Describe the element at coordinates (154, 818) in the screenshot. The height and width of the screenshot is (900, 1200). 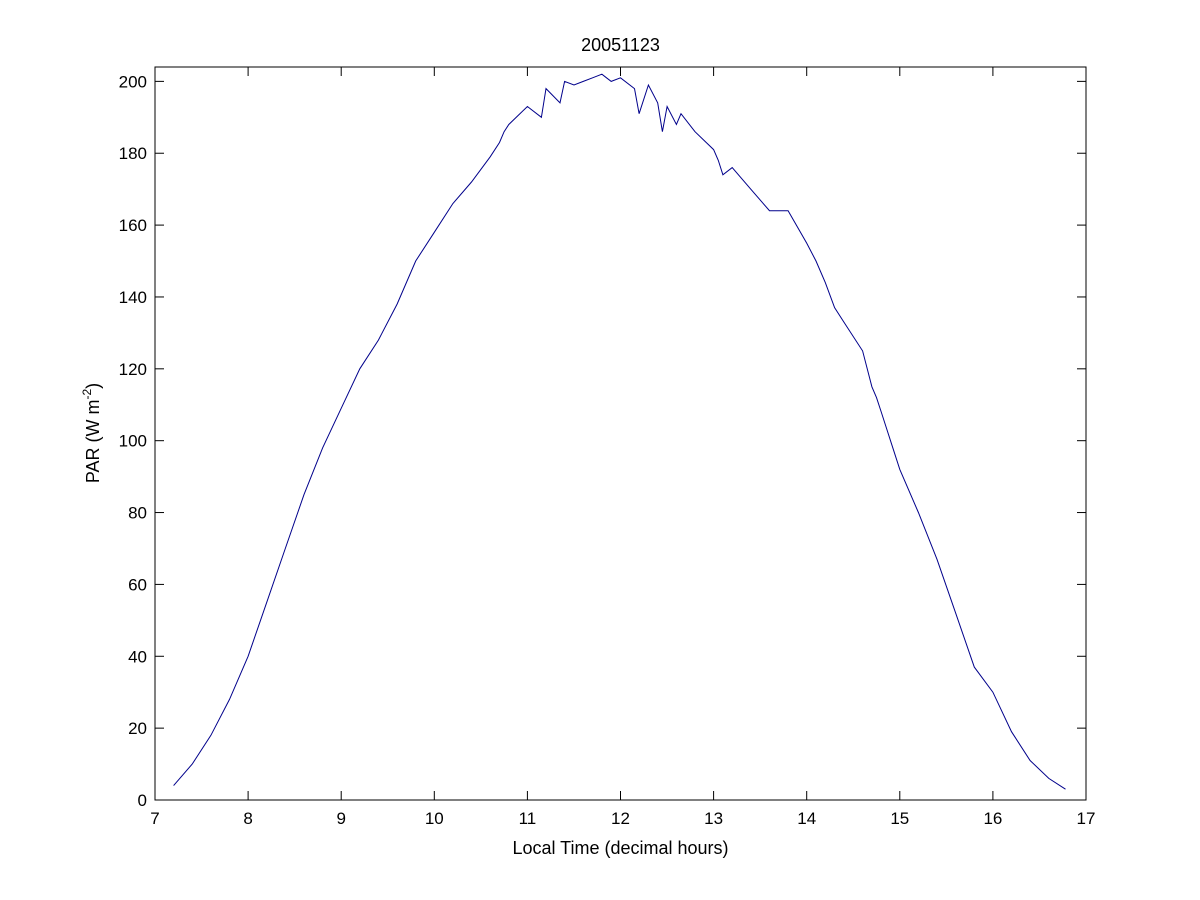
I see `x-tick-label: 7` at that location.